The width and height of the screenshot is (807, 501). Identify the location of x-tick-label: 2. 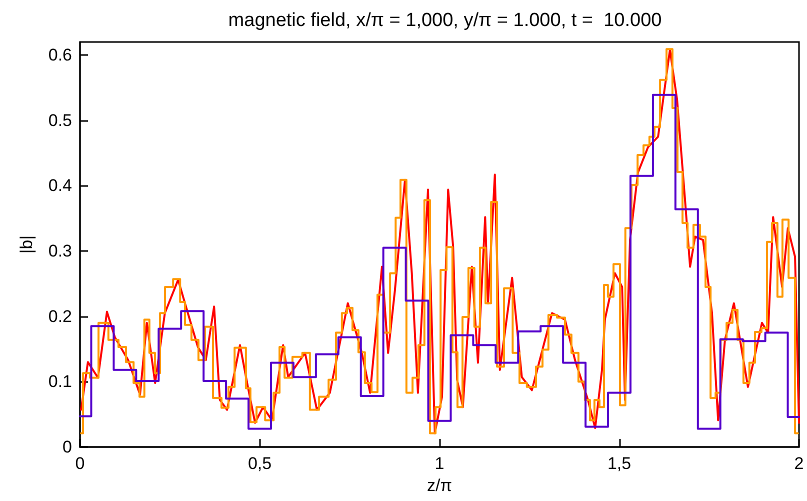
(799, 463).